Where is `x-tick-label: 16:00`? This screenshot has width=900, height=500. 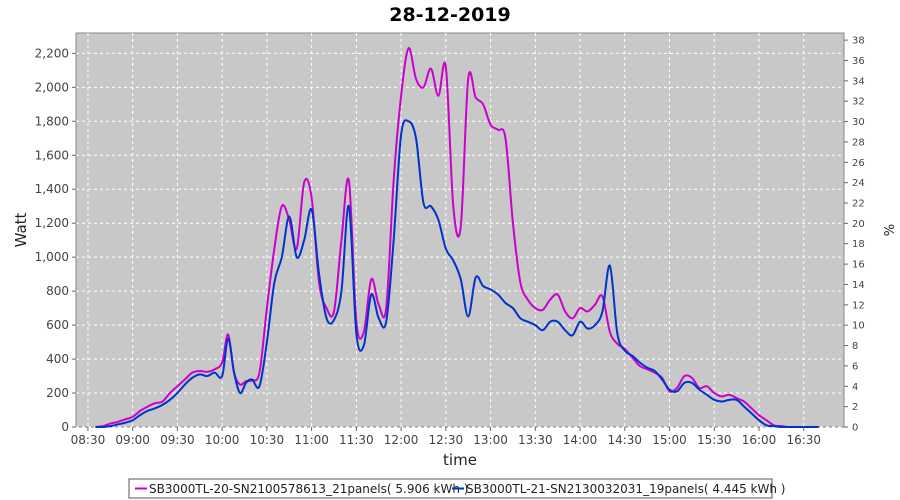 x-tick-label: 16:00 is located at coordinates (759, 440).